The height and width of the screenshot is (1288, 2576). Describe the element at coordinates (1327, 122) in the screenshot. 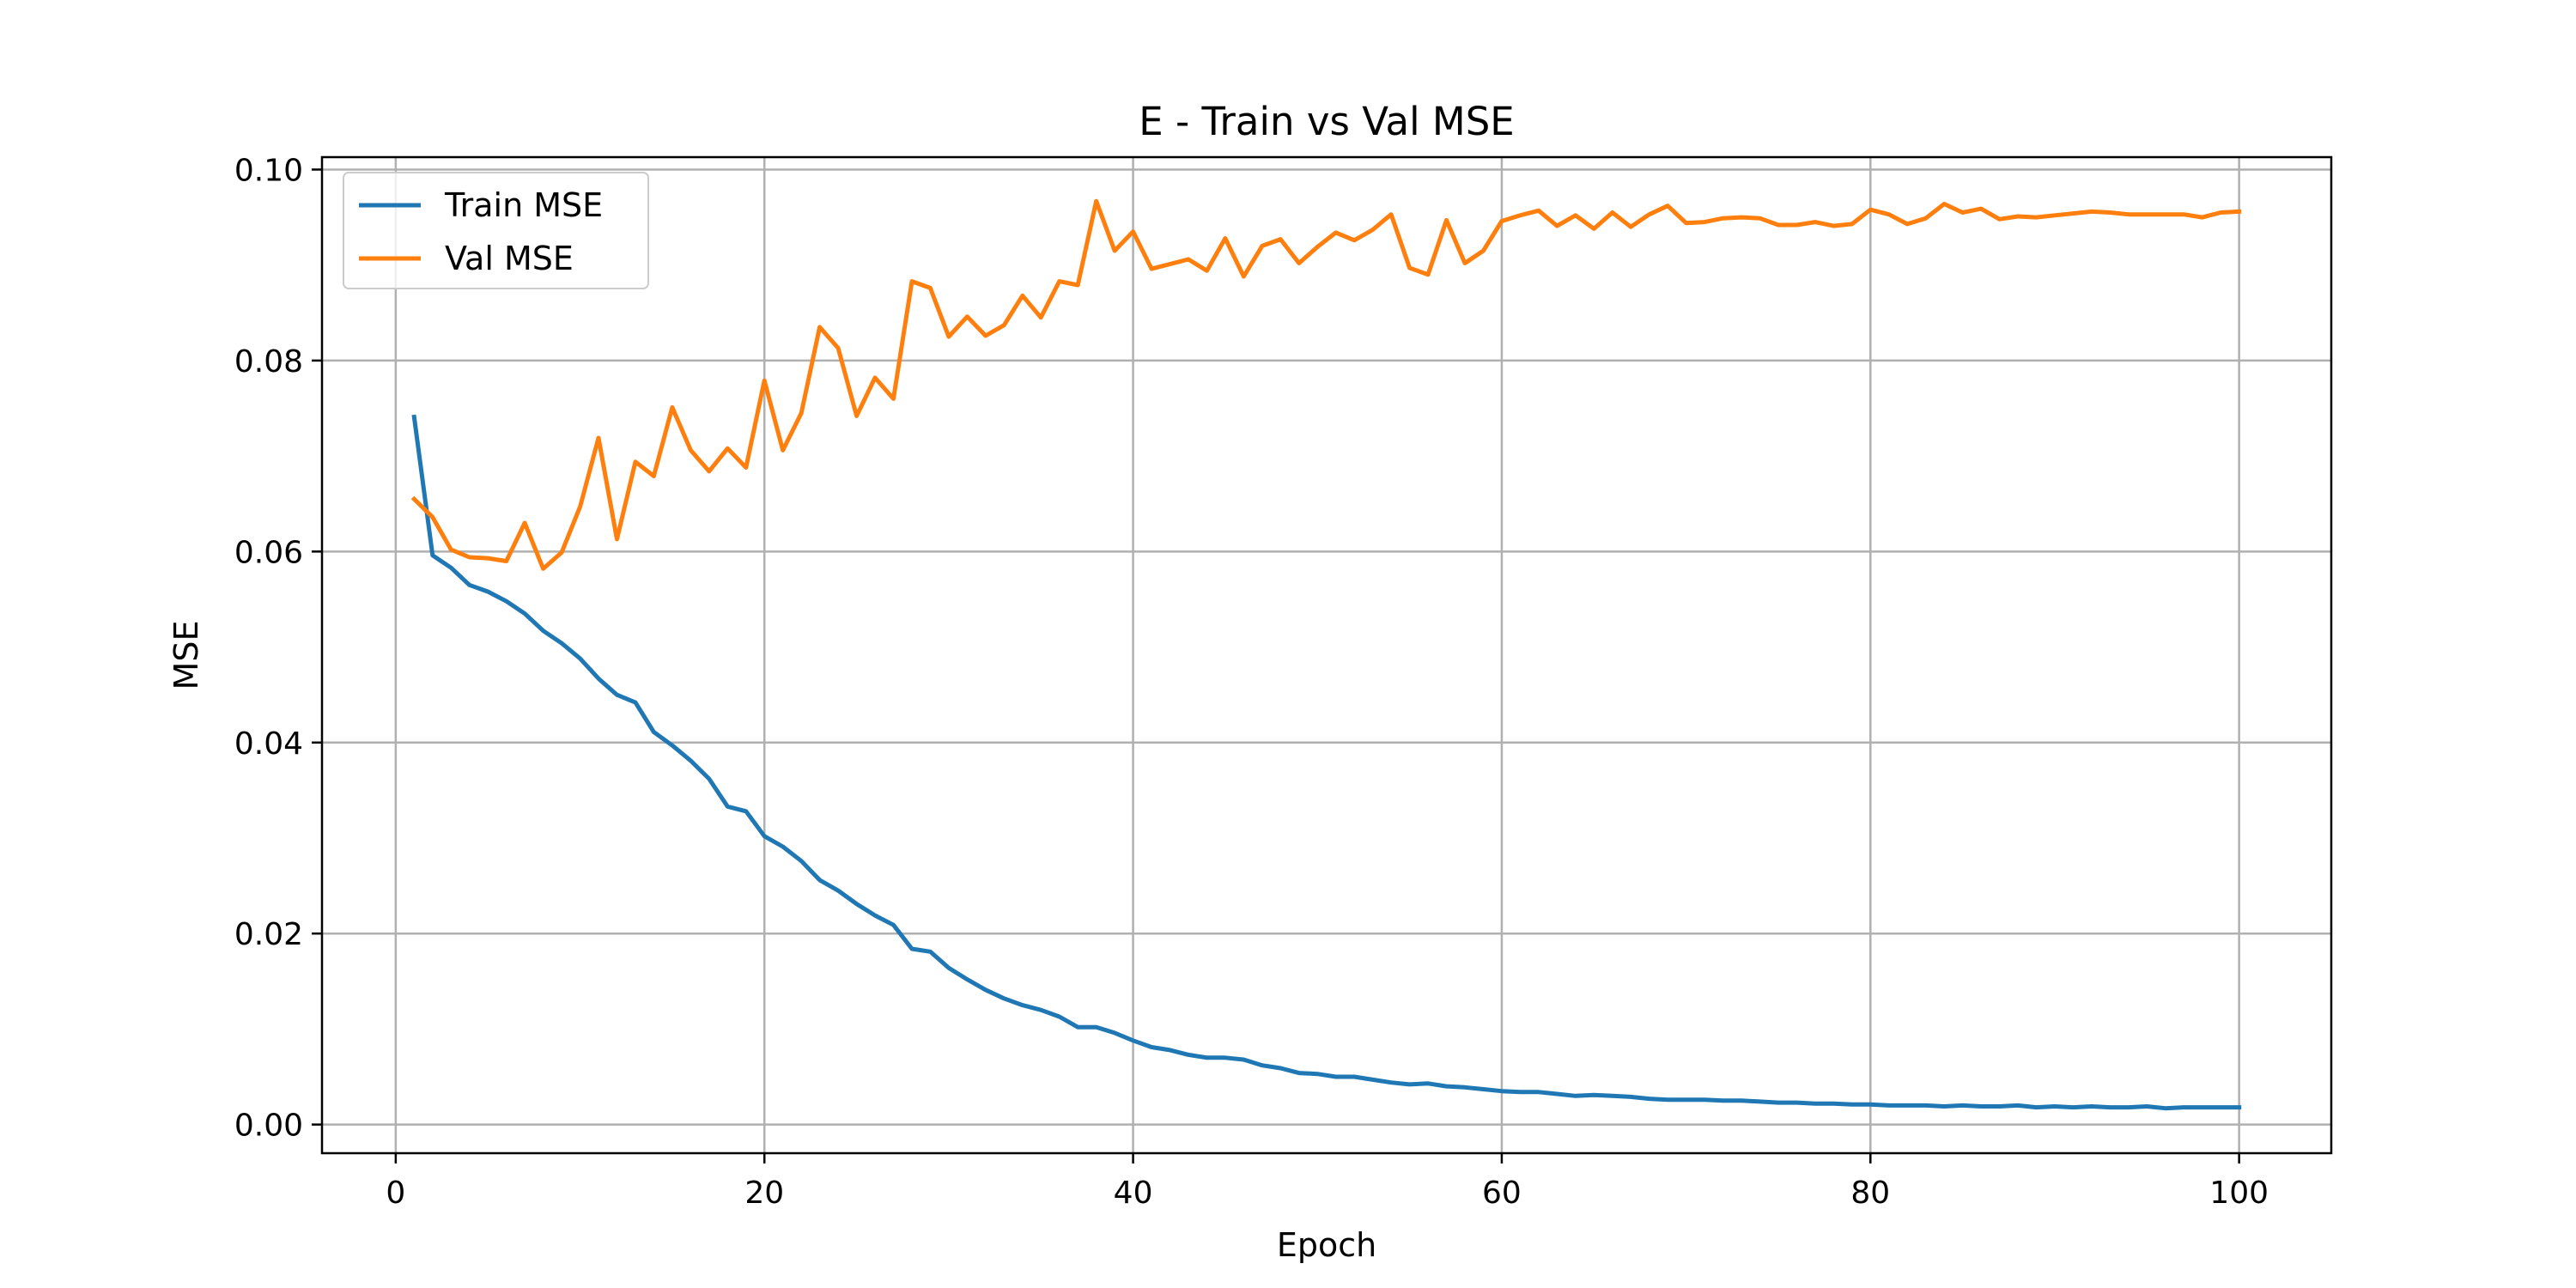

I see `chart-title: E - Train vs Val MSE` at that location.